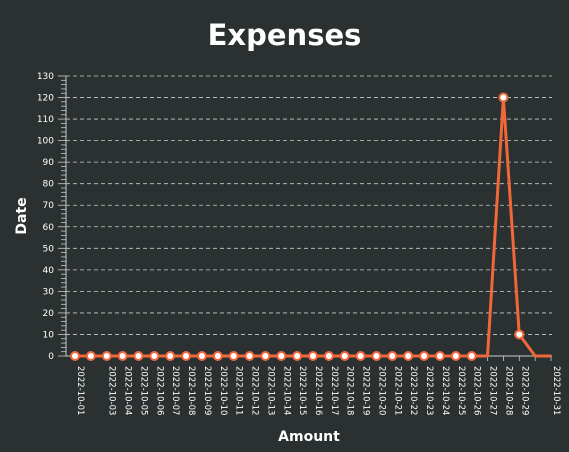 The image size is (569, 452). What do you see at coordinates (159, 390) in the screenshot?
I see `x-tick-label: 2022-10-06` at bounding box center [159, 390].